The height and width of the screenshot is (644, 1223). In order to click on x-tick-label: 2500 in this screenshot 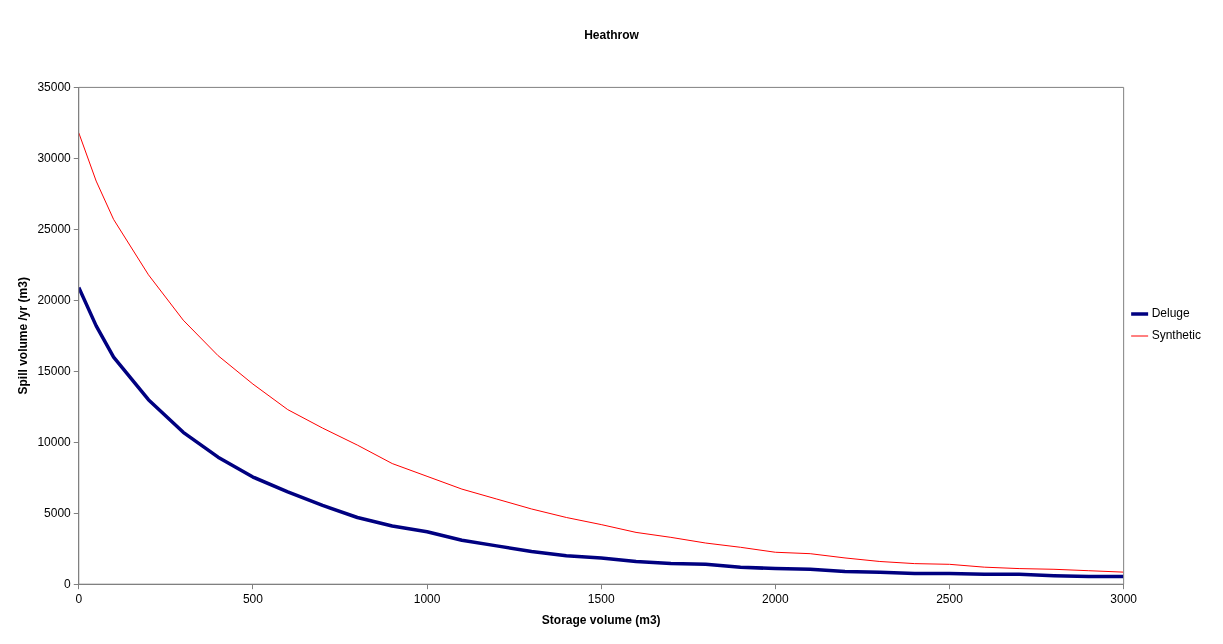, I will do `click(950, 598)`.